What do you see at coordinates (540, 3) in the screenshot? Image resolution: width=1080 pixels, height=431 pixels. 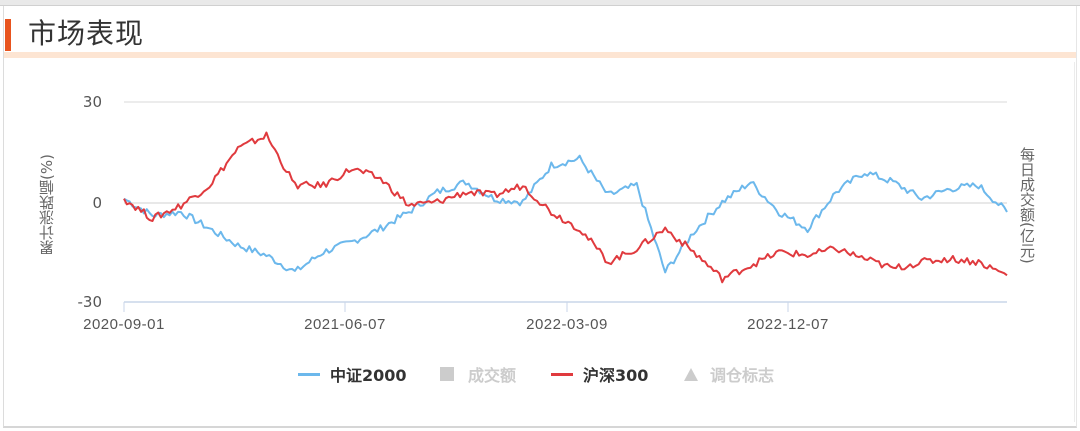 I see `top-border` at bounding box center [540, 3].